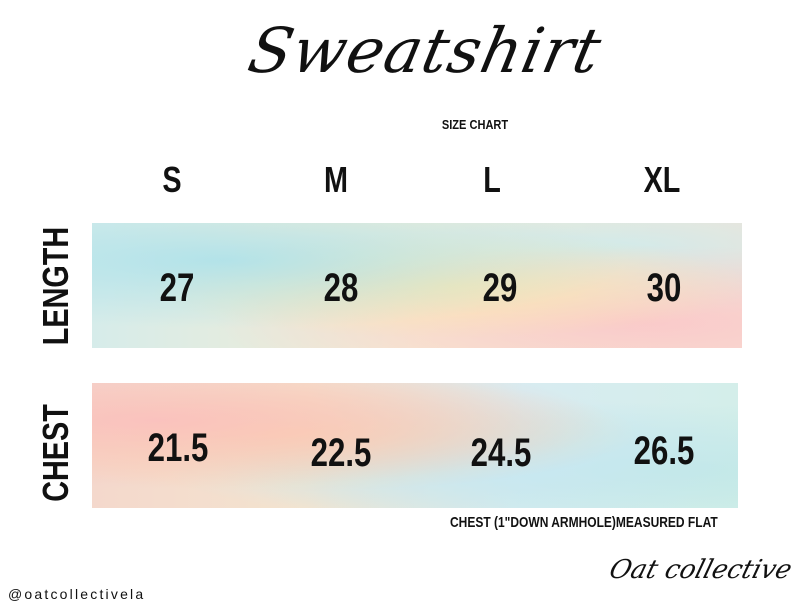 This screenshot has width=792, height=612. Describe the element at coordinates (664, 451) in the screenshot. I see `chest-xl: 26.5` at that location.